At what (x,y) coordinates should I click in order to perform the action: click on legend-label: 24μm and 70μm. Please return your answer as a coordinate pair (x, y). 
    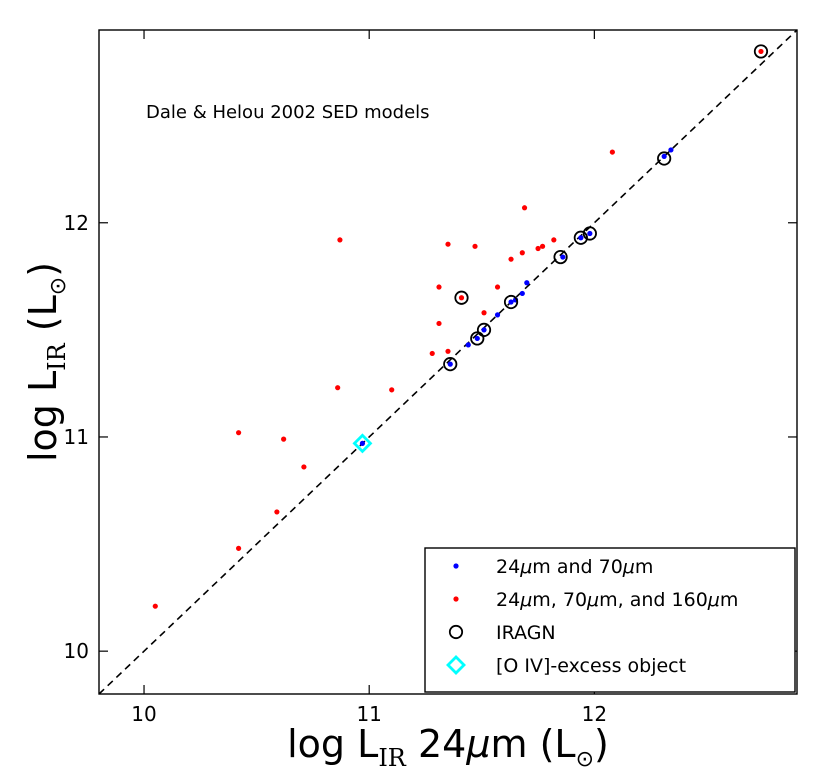
    Looking at the image, I should click on (574, 567).